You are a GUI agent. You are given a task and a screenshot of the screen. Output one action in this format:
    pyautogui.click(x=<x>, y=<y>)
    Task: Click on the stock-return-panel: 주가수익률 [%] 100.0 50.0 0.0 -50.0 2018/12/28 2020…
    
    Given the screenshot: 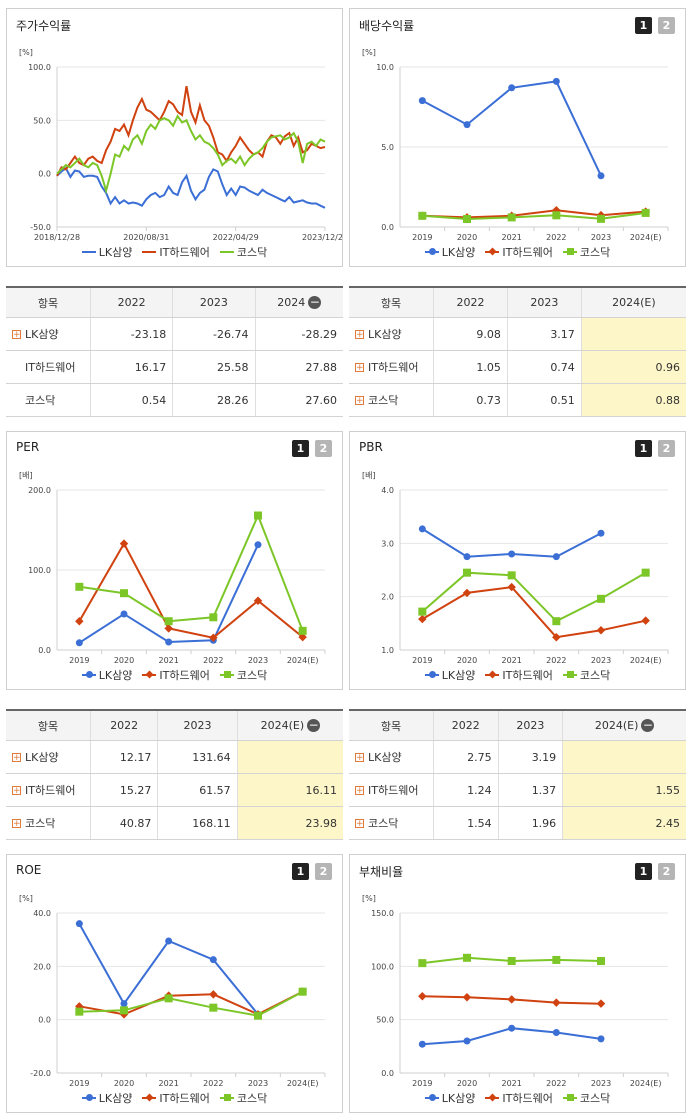 What is the action you would take?
    pyautogui.click(x=174, y=137)
    